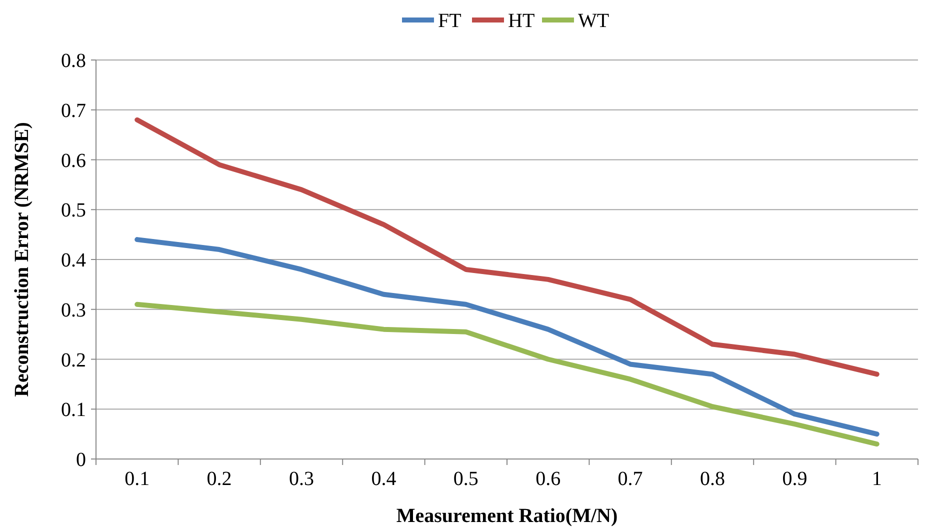  What do you see at coordinates (301, 479) in the screenshot?
I see `x-tick-label: 0.3` at bounding box center [301, 479].